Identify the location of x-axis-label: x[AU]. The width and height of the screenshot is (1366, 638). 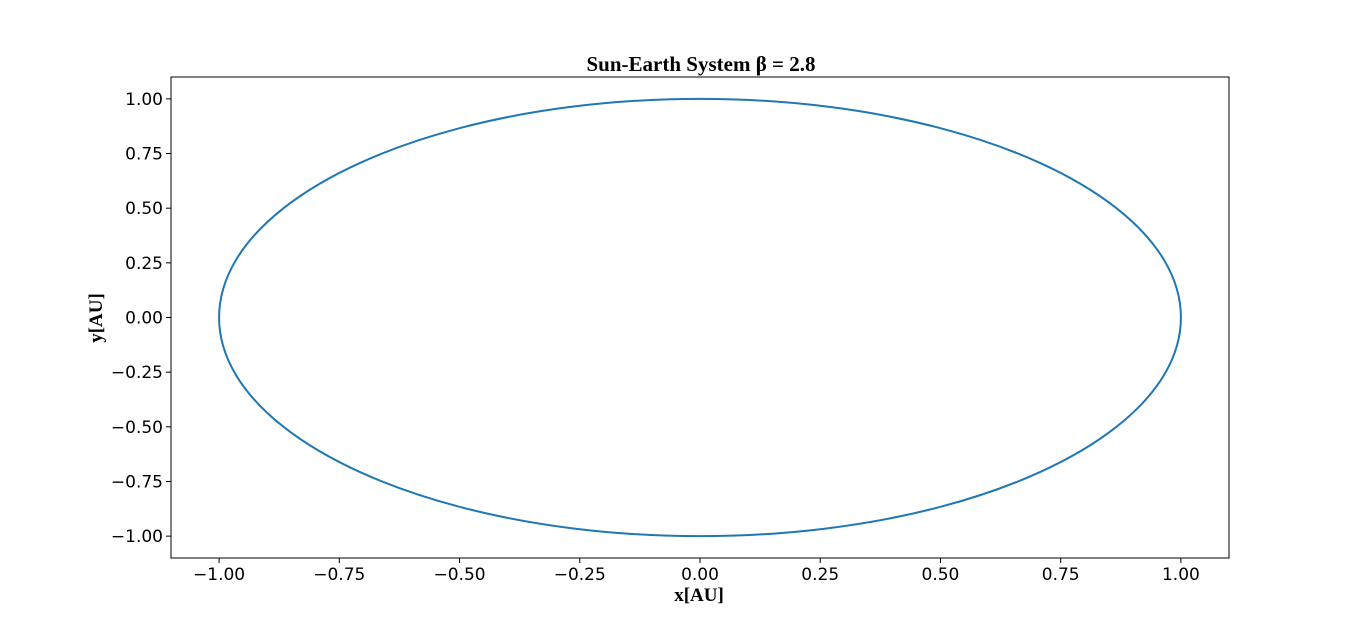
(699, 595).